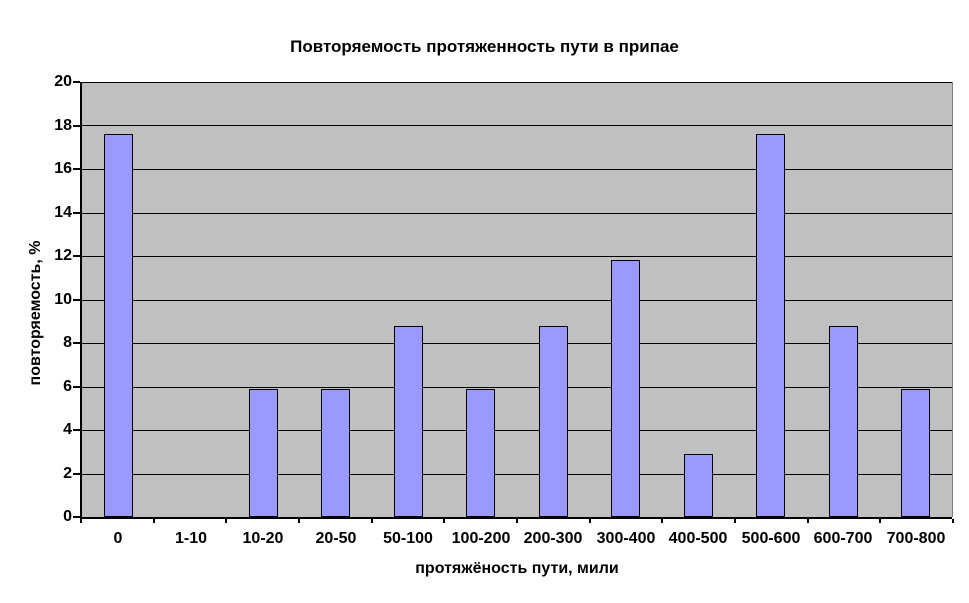  I want to click on x-tick-label-700-800: 700-800, so click(916, 538).